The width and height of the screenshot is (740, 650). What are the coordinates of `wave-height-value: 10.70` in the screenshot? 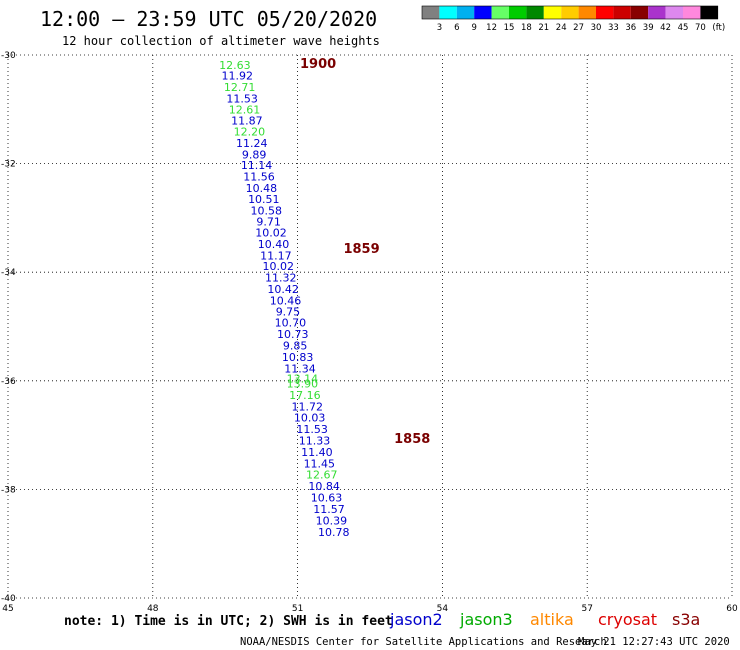 It's located at (291, 323).